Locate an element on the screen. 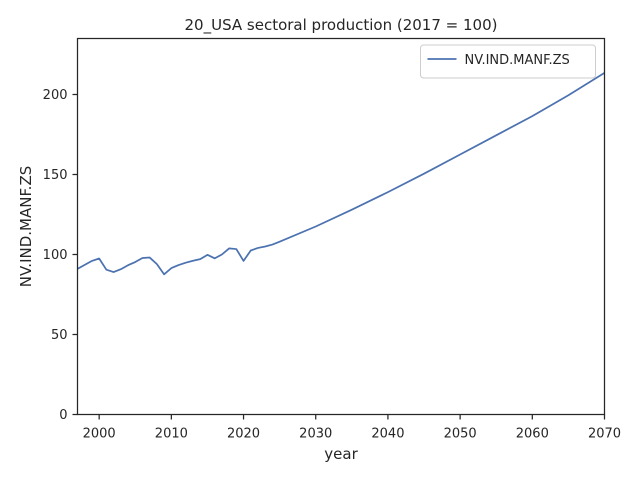 The width and height of the screenshot is (640, 480). chart-title: 20_USA sectoral production (2017 = 100) is located at coordinates (341, 25).